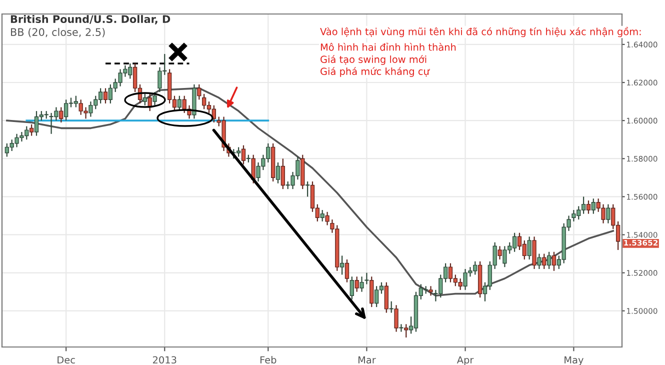 The image size is (665, 365). Describe the element at coordinates (375, 72) in the screenshot. I see `annotation: Giá phá mức kháng cự` at that location.